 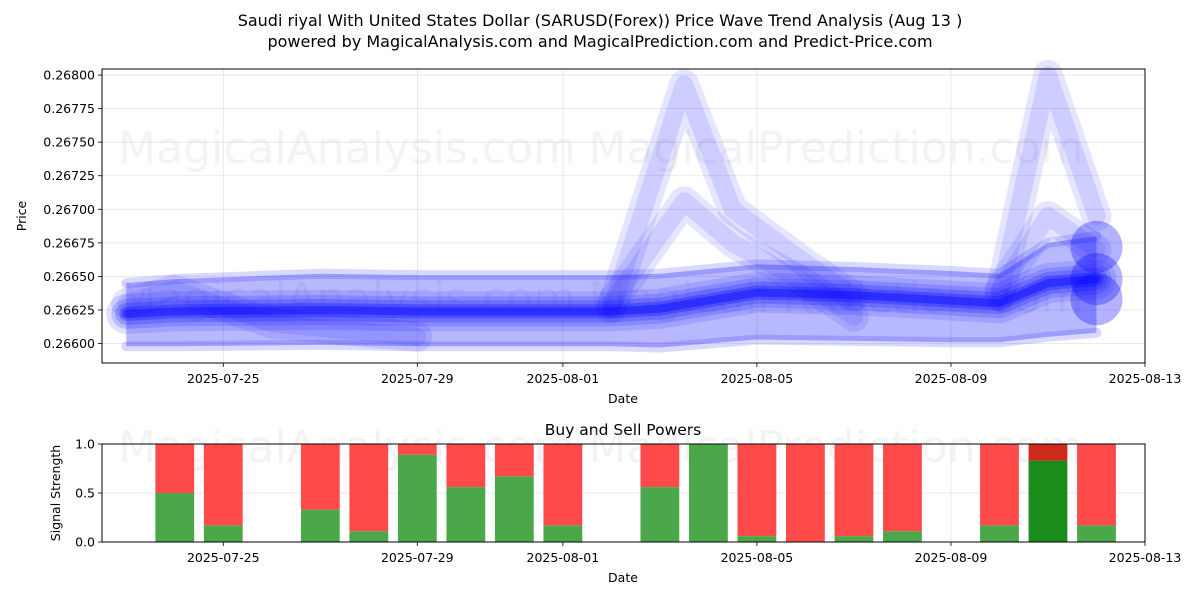 I want to click on watermark-top-right: MagicalPrediction.com, so click(x=836, y=148).